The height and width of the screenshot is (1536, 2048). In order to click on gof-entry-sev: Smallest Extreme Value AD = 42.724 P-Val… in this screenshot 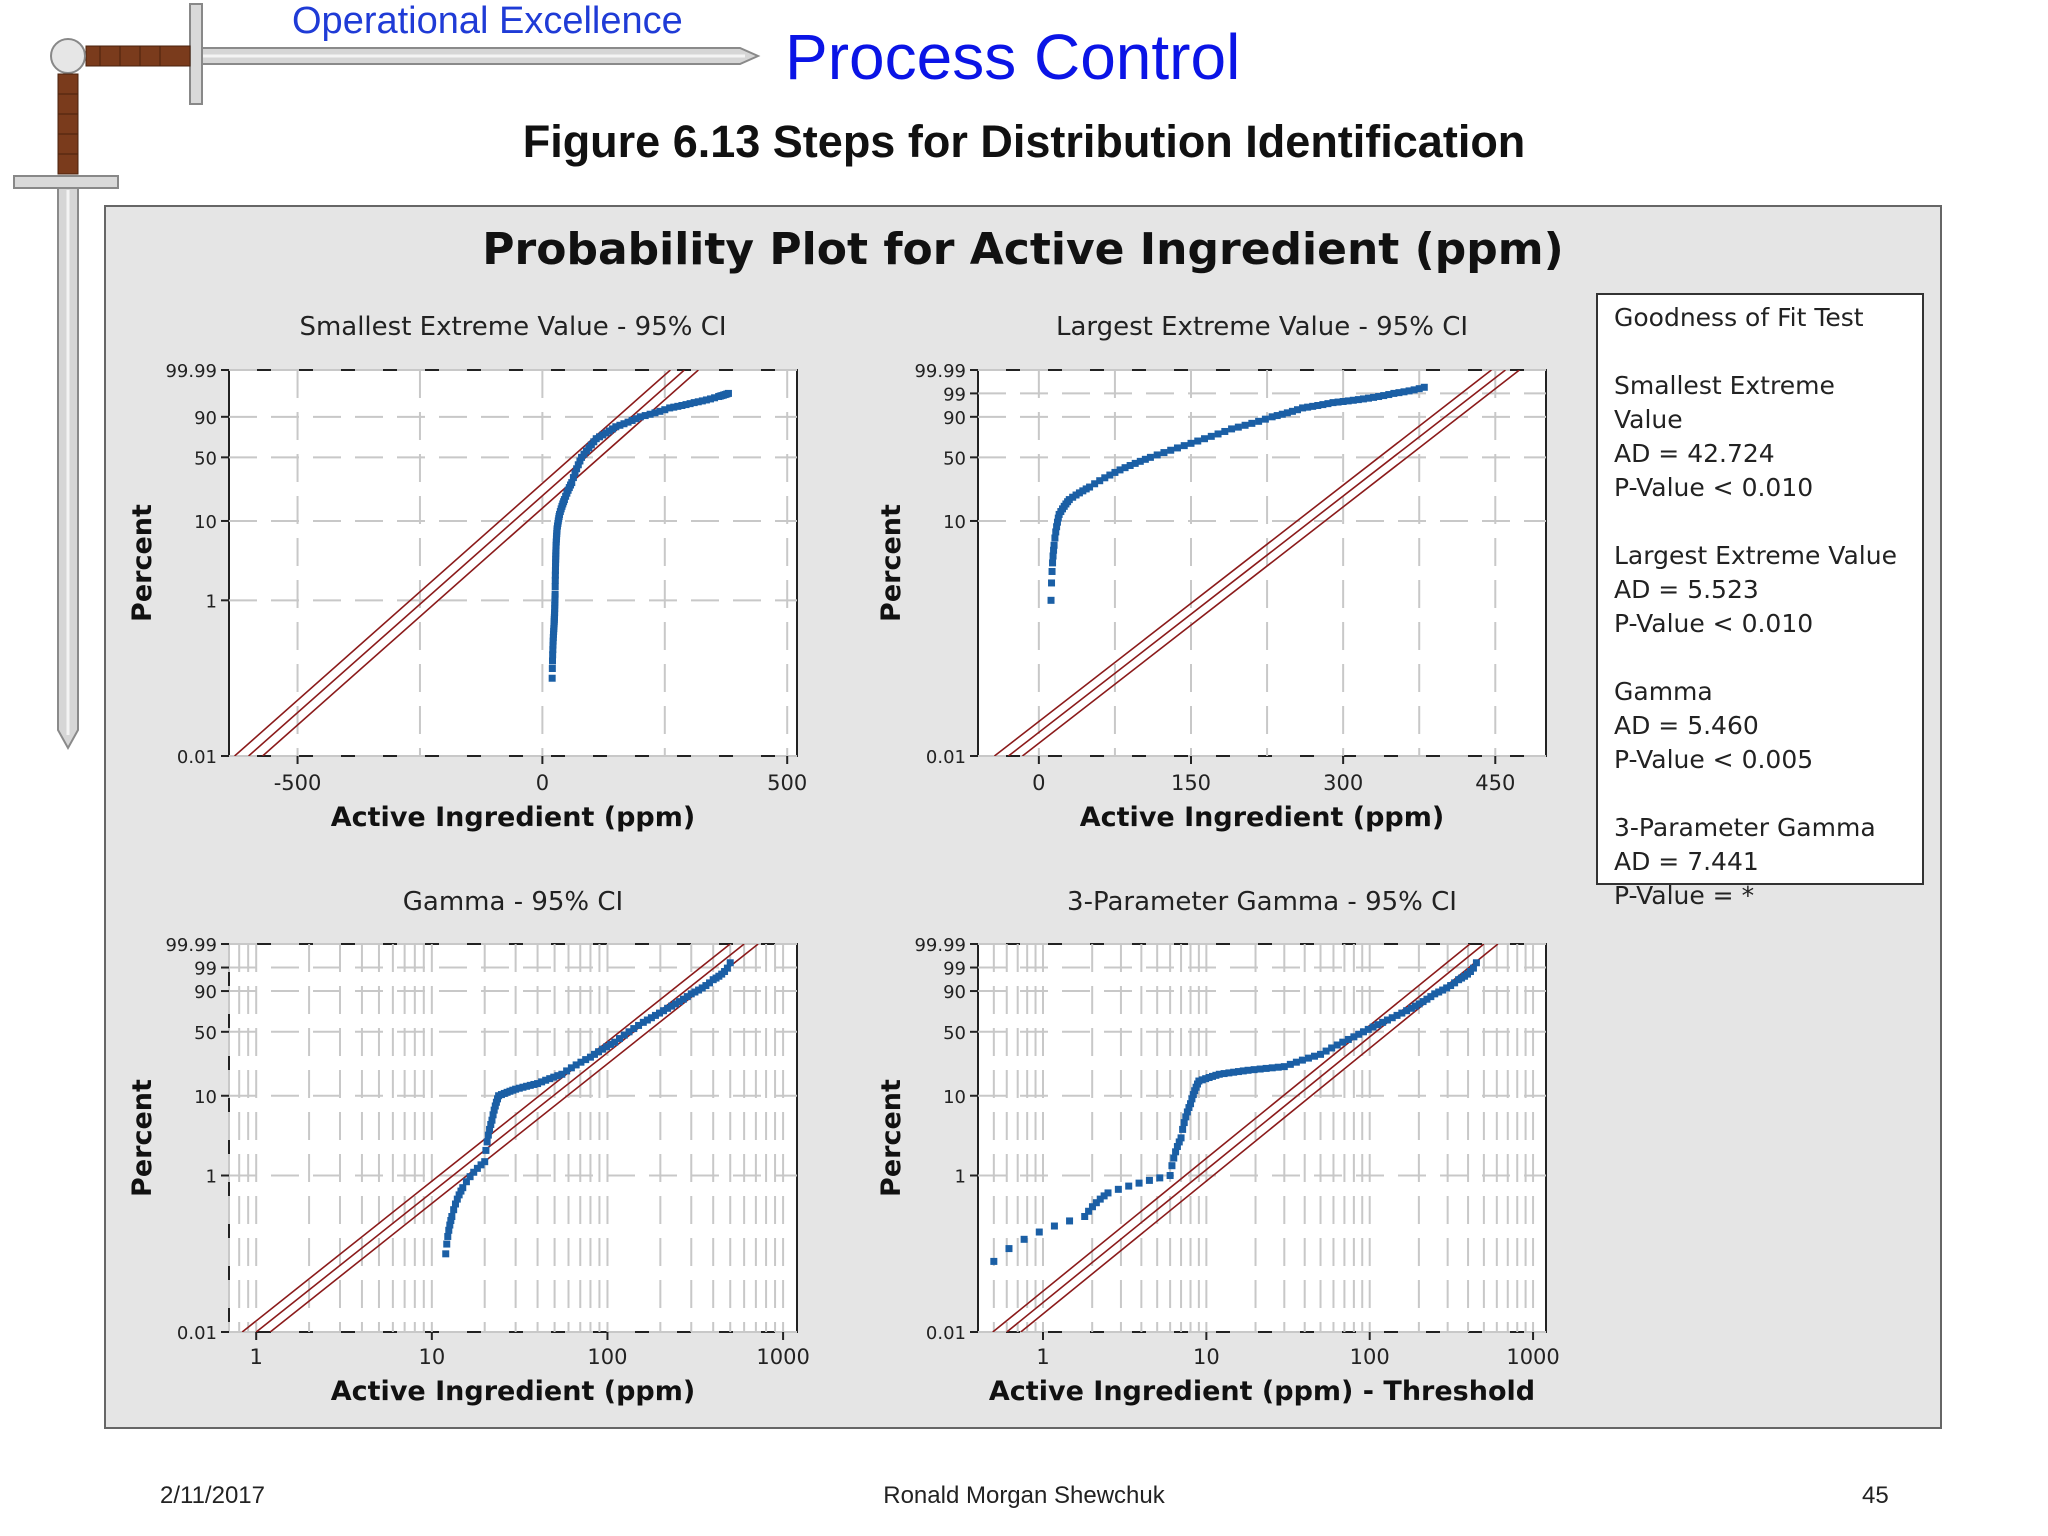, I will do `click(1760, 437)`.